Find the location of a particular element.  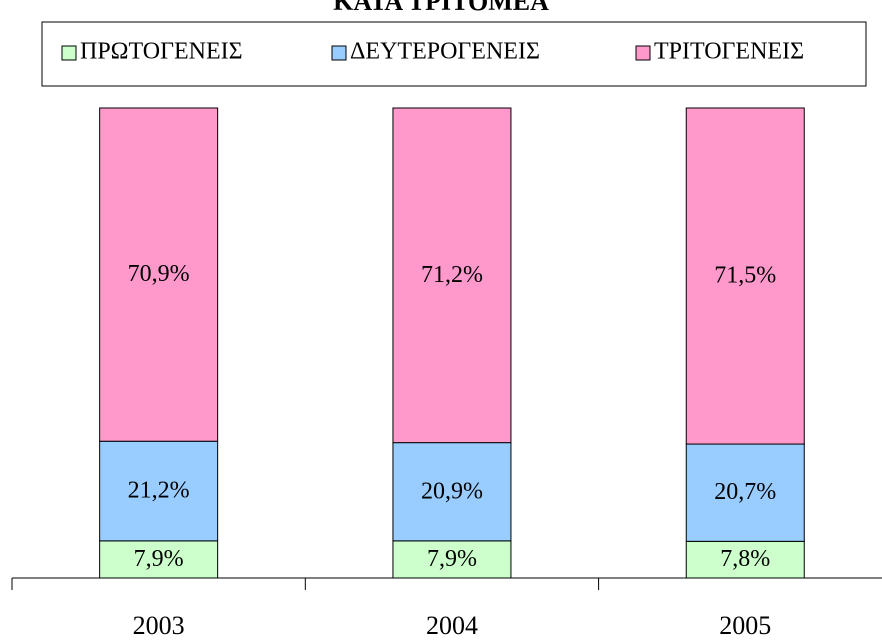

legend-box is located at coordinates (454, 54).